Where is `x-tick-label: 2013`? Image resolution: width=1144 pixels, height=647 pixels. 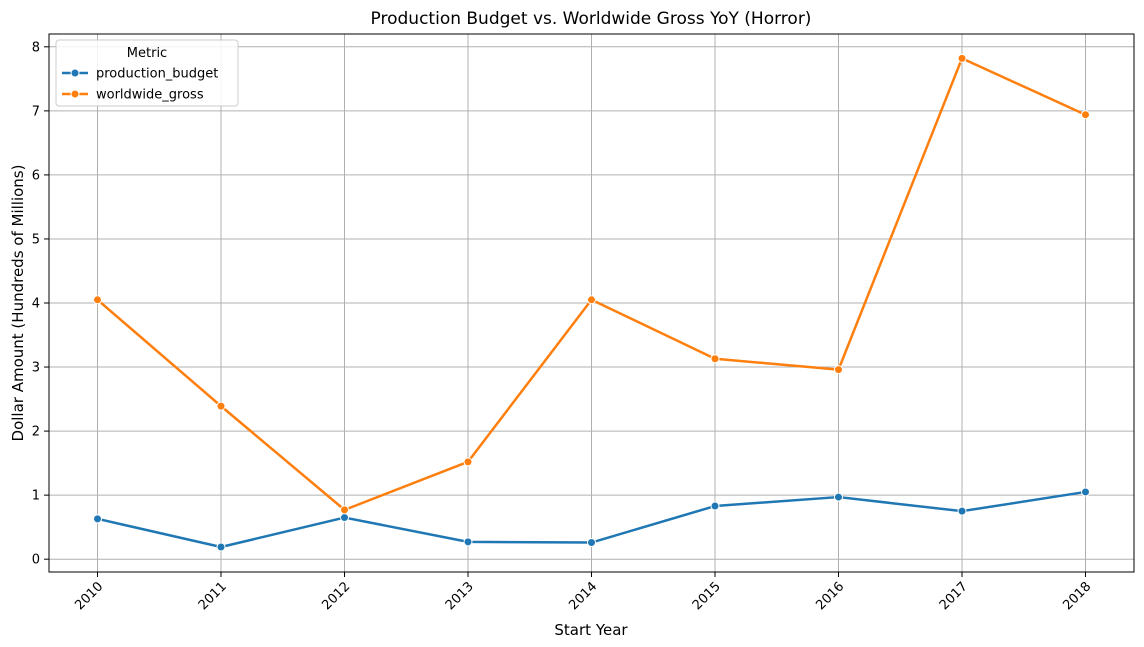
x-tick-label: 2013 is located at coordinates (460, 596).